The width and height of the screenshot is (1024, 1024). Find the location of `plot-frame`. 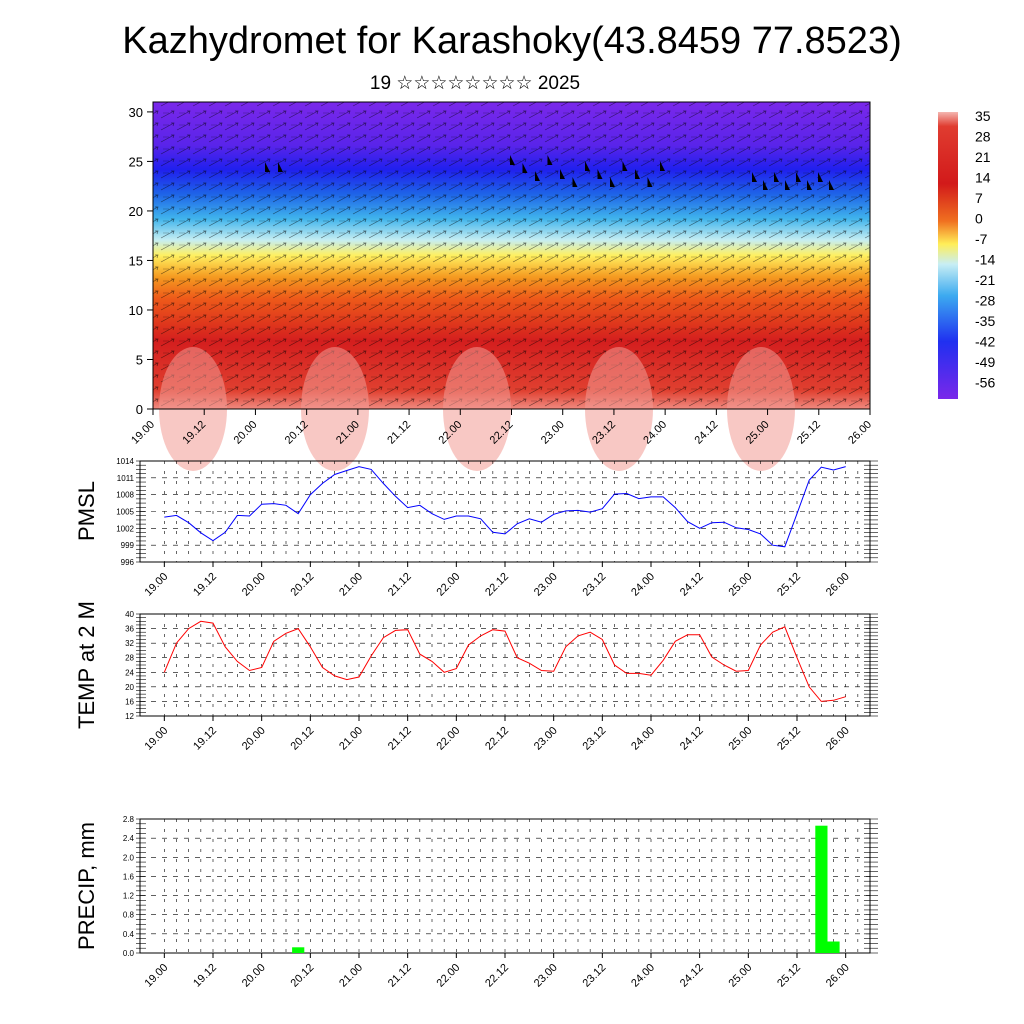

plot-frame is located at coordinates (505, 886).